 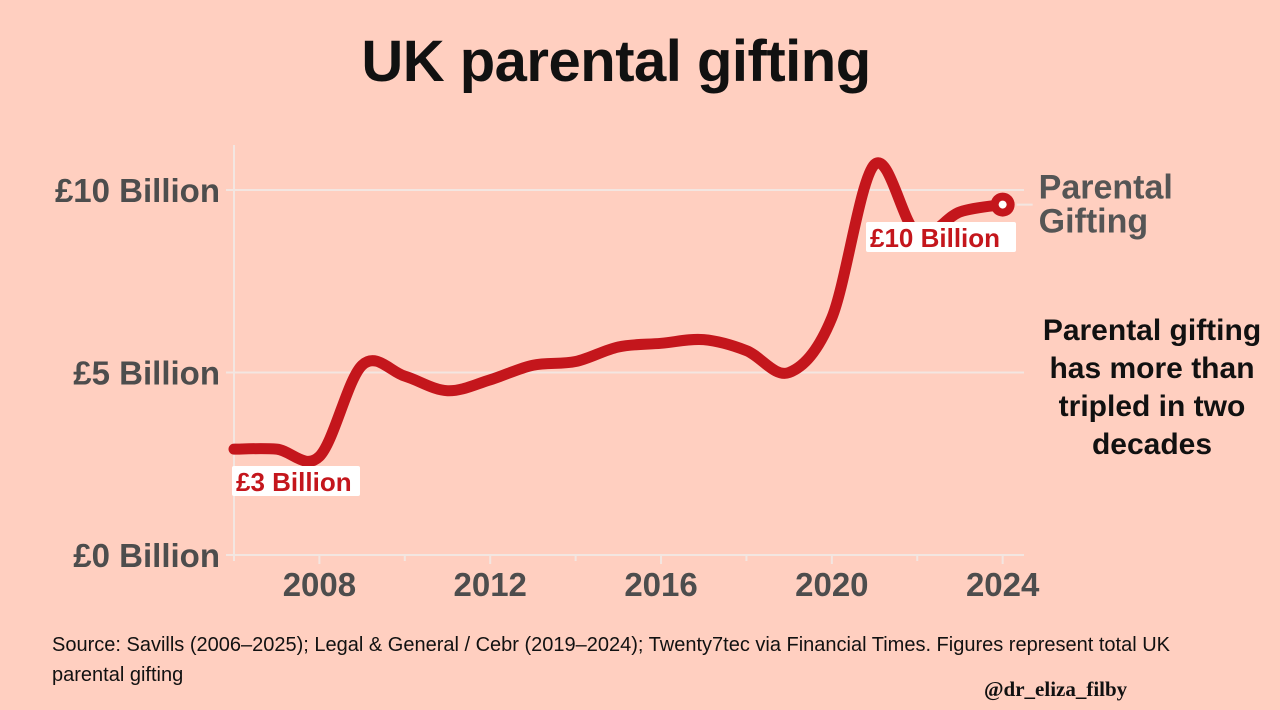 I want to click on x-tick-label: 2020, so click(x=831, y=584).